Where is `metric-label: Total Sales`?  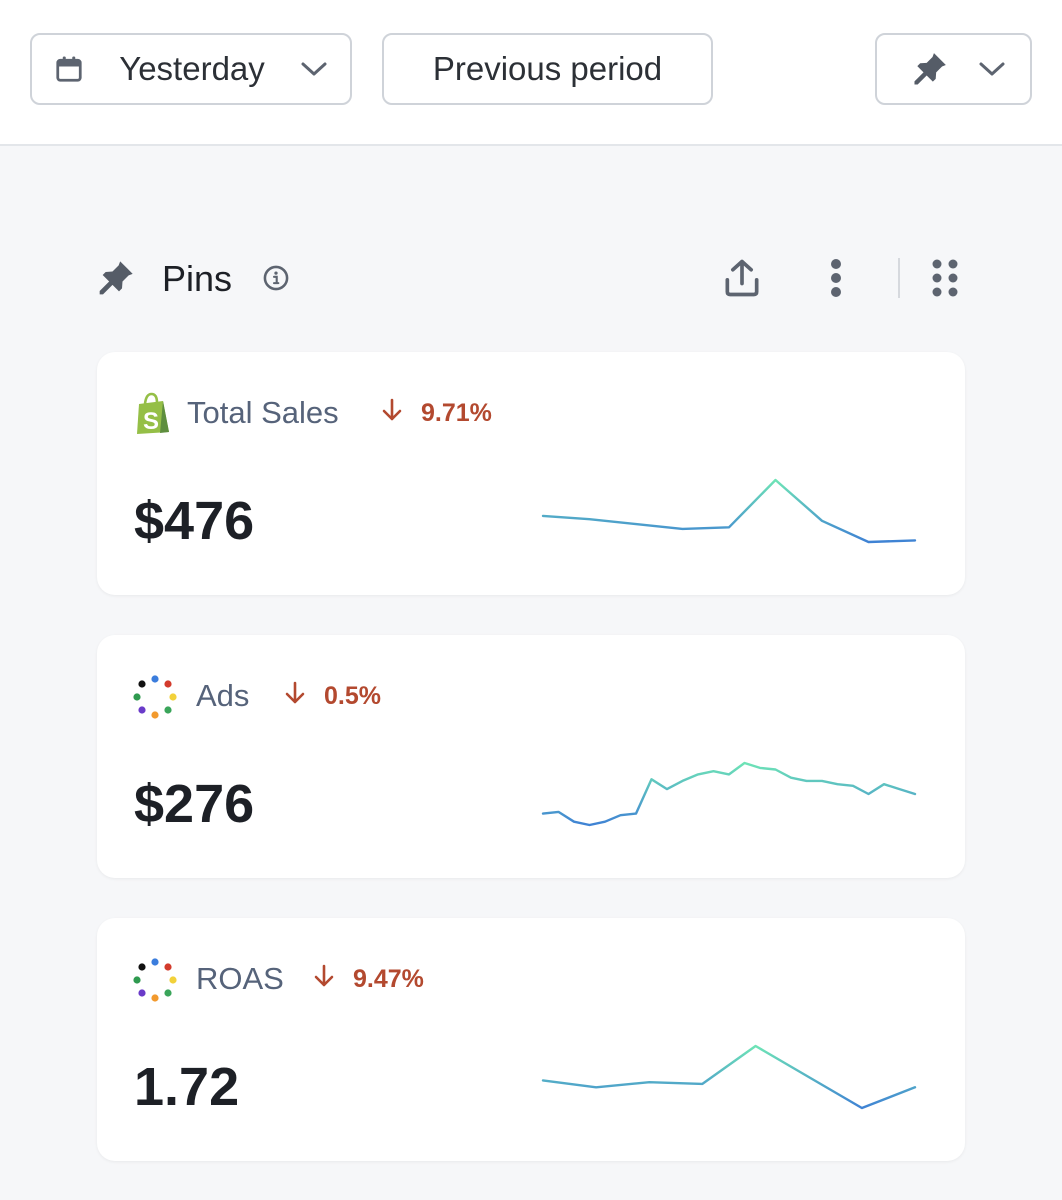 metric-label: Total Sales is located at coordinates (263, 412).